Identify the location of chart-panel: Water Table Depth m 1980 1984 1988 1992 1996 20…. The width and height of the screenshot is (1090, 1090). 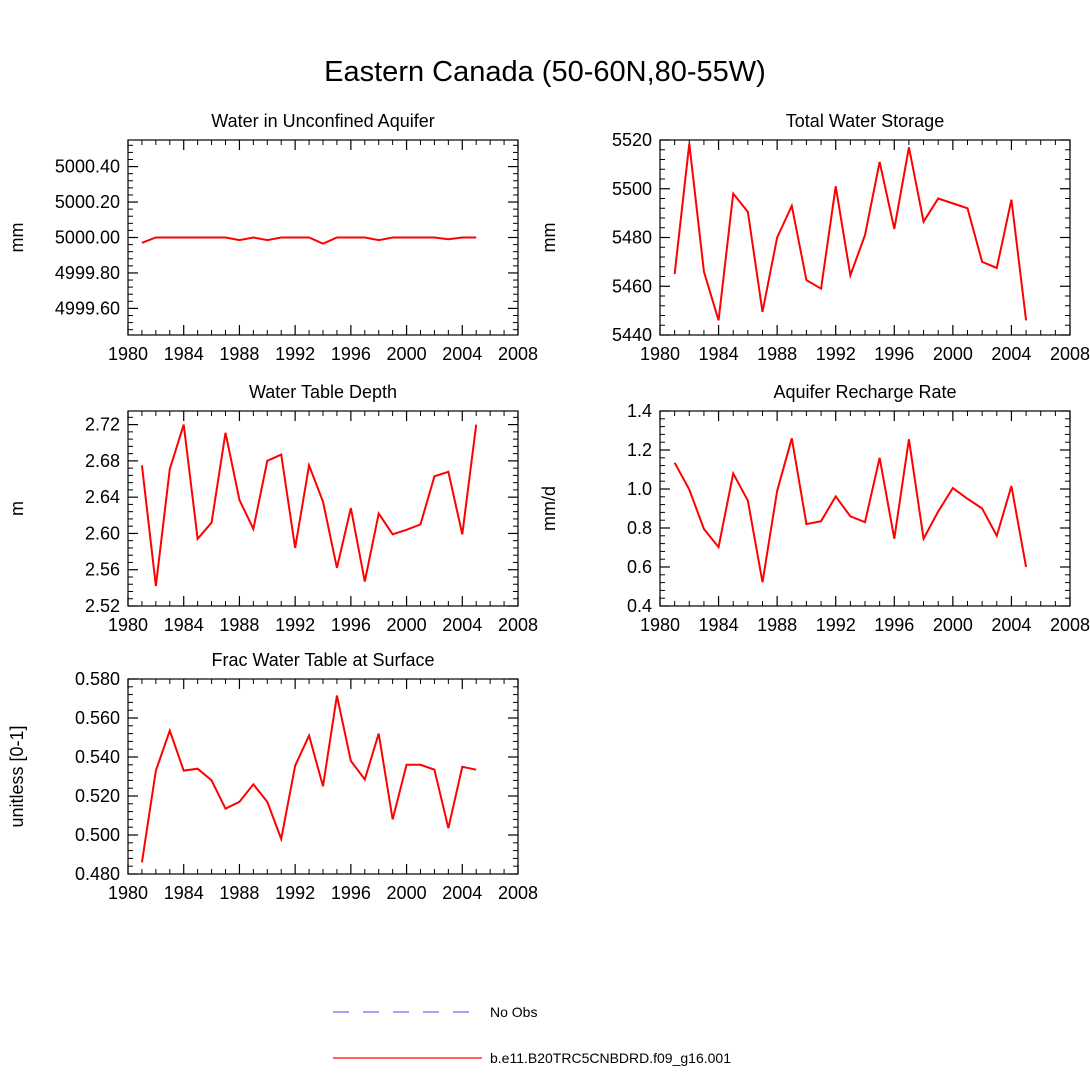
(272, 508).